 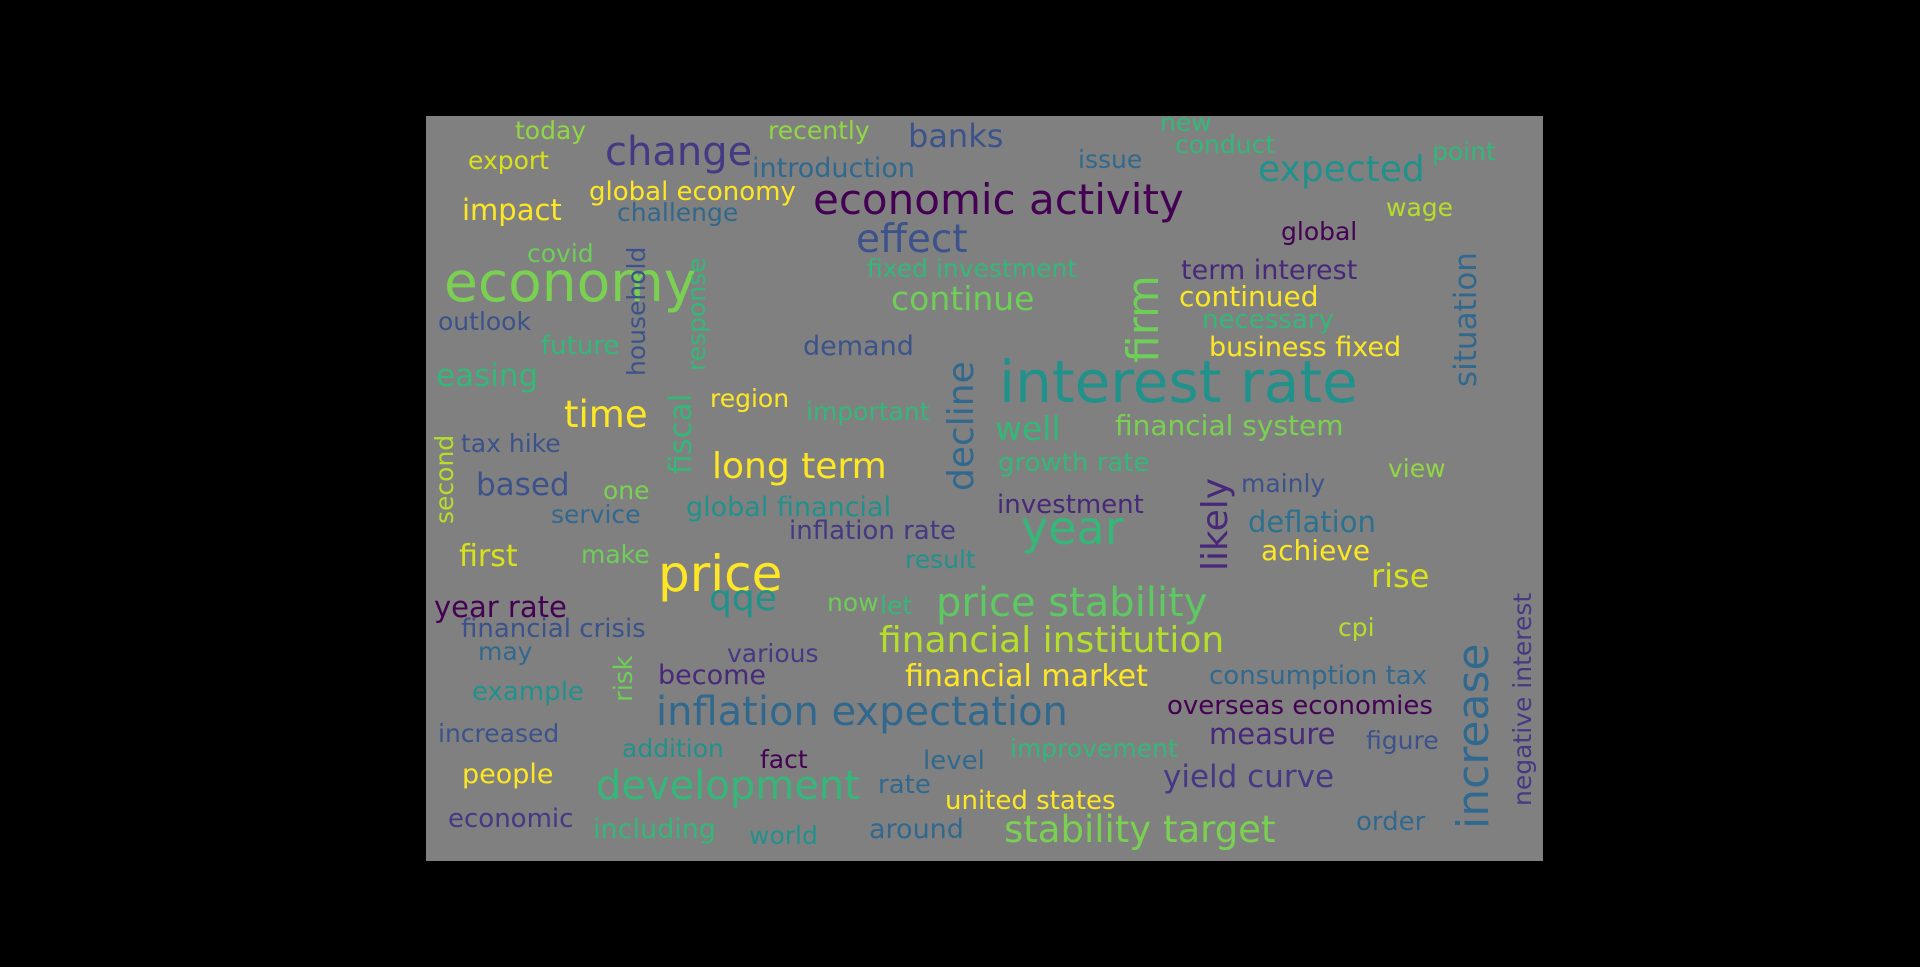 What do you see at coordinates (1318, 676) in the screenshot?
I see `word-consumption-tax: consumption tax` at bounding box center [1318, 676].